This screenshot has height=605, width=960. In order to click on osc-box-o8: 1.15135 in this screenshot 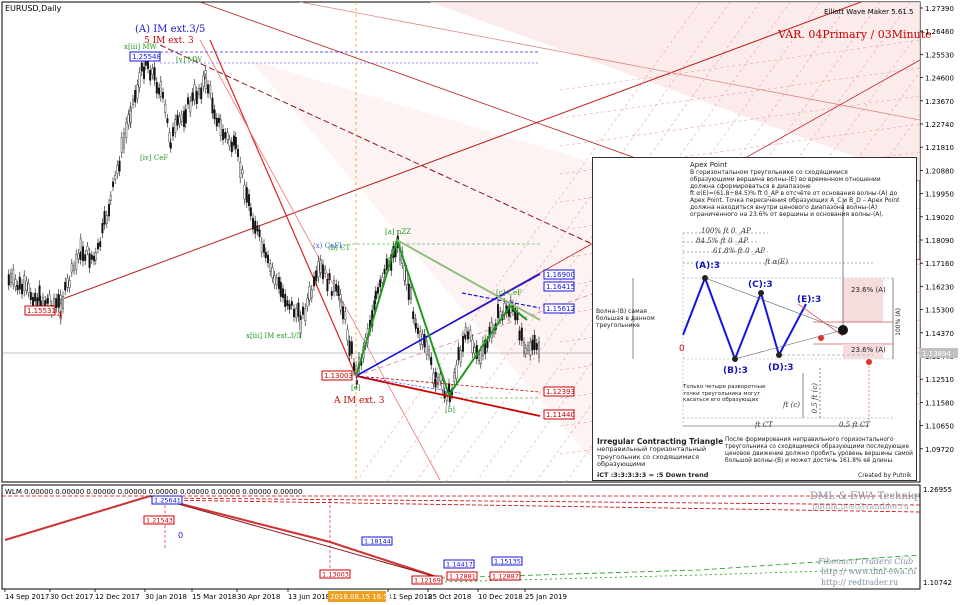, I will do `click(507, 561)`.